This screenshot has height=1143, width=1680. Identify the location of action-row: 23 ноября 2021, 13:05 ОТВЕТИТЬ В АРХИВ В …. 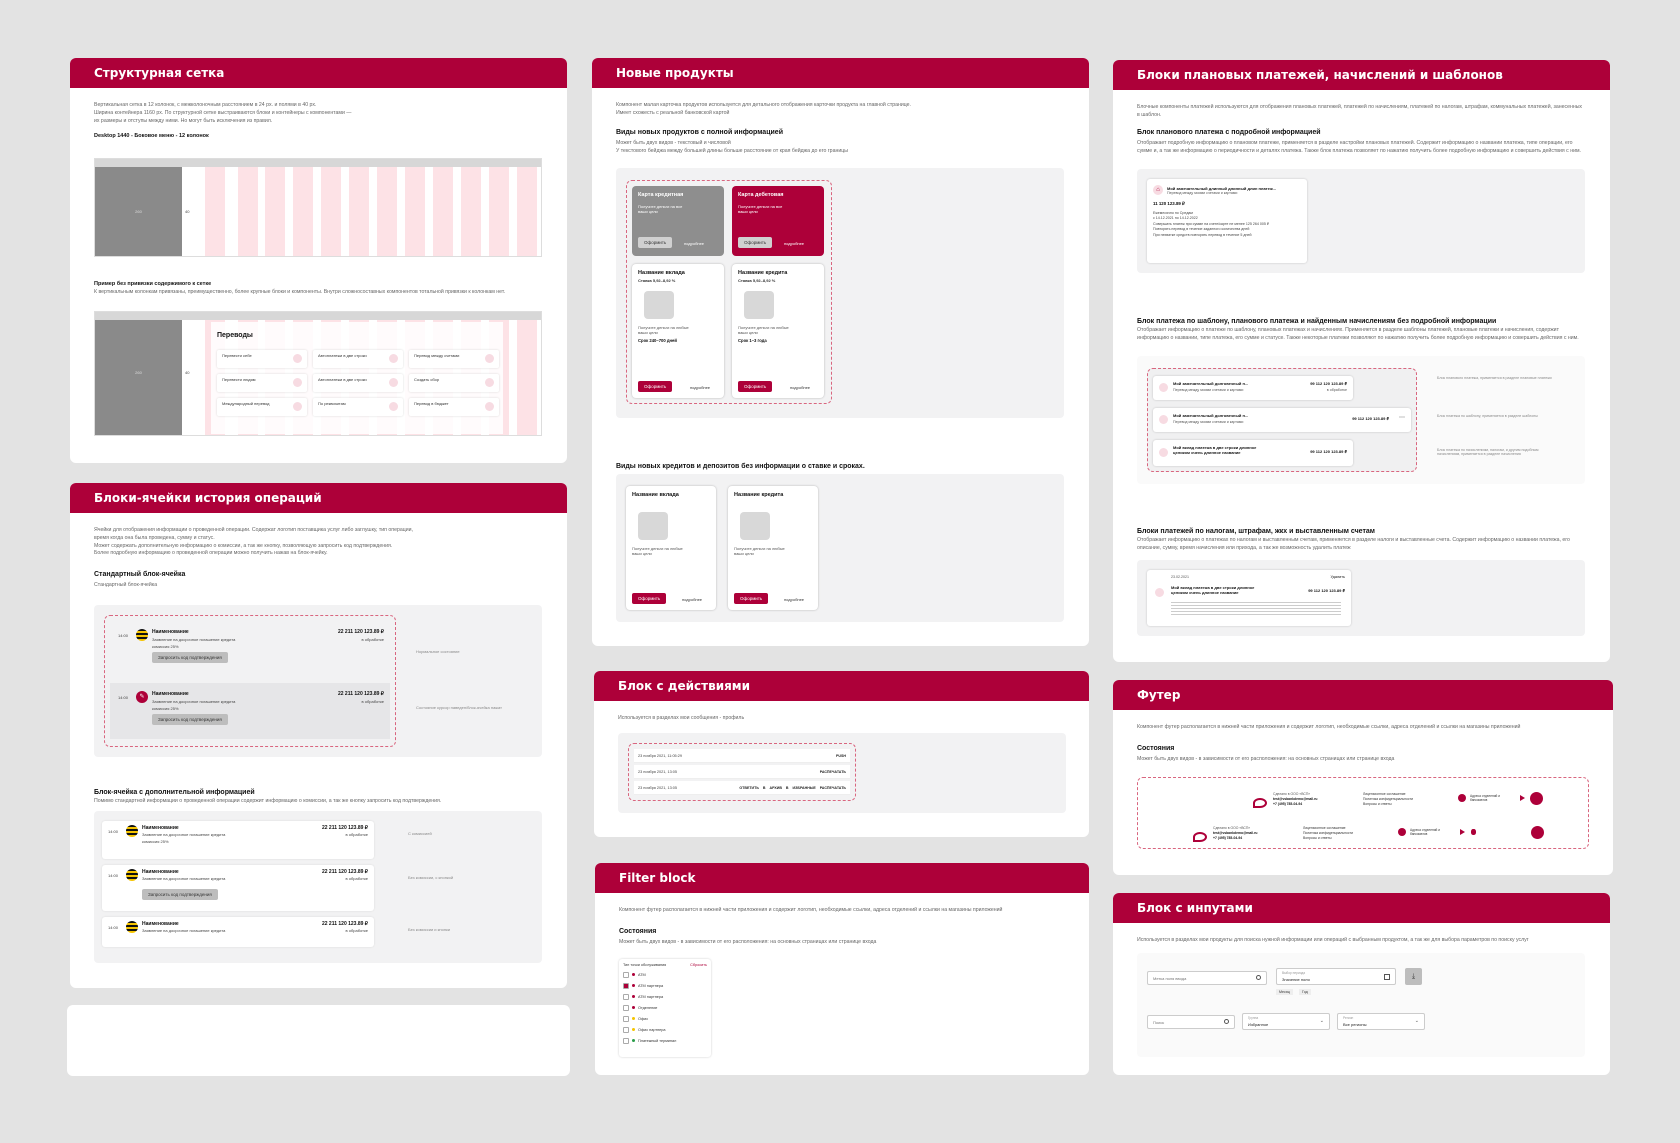
(742, 788).